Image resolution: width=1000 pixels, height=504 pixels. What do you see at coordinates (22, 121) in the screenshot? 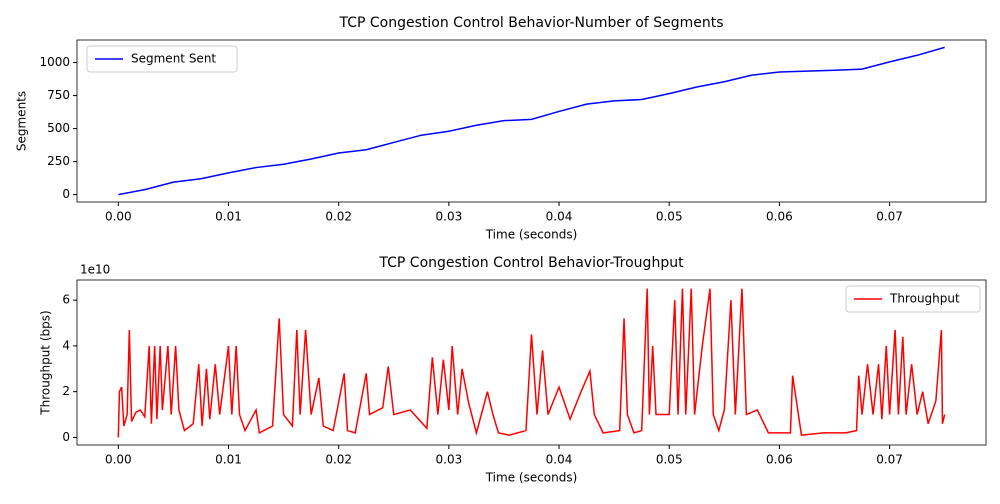
I see `y-axis-label: Segments` at bounding box center [22, 121].